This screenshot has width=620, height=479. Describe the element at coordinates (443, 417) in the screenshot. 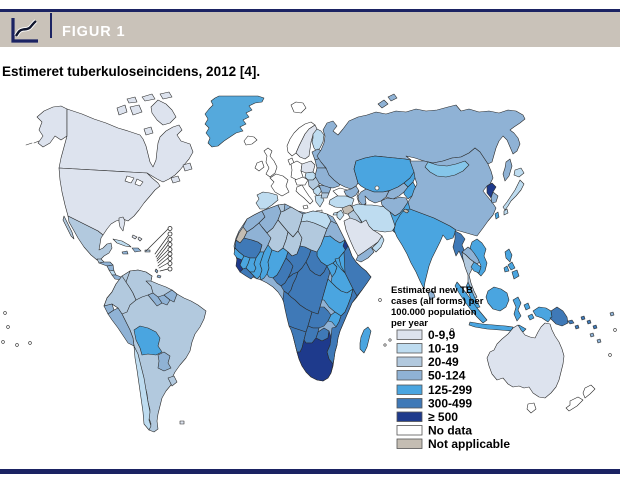

I see `svg-text: ≥ 500` at that location.